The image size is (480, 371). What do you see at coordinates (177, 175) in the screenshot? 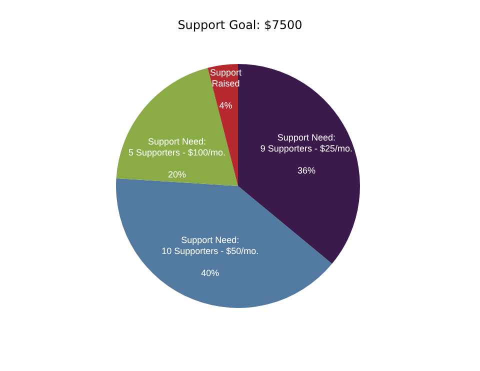
I see `data-label: 20%` at bounding box center [177, 175].